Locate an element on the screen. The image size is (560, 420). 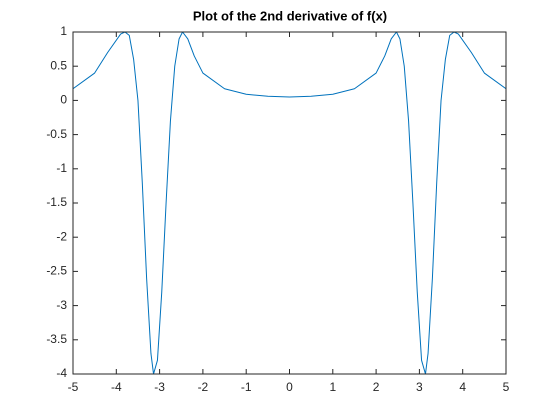
x-tick-label: 5 is located at coordinates (506, 387).